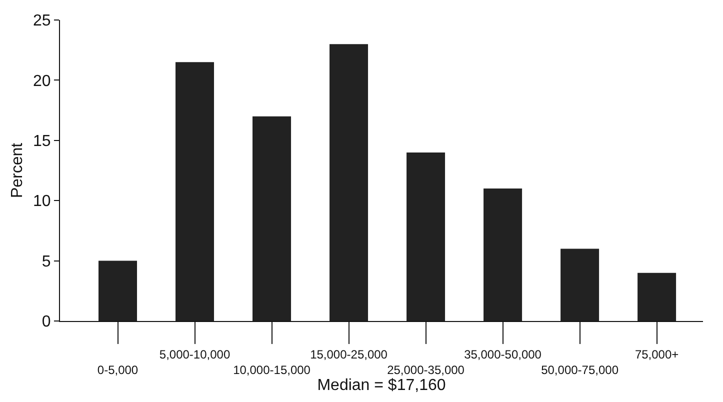 This screenshot has height=402, width=723. What do you see at coordinates (42, 141) in the screenshot?
I see `y-tick-label: 15` at bounding box center [42, 141].